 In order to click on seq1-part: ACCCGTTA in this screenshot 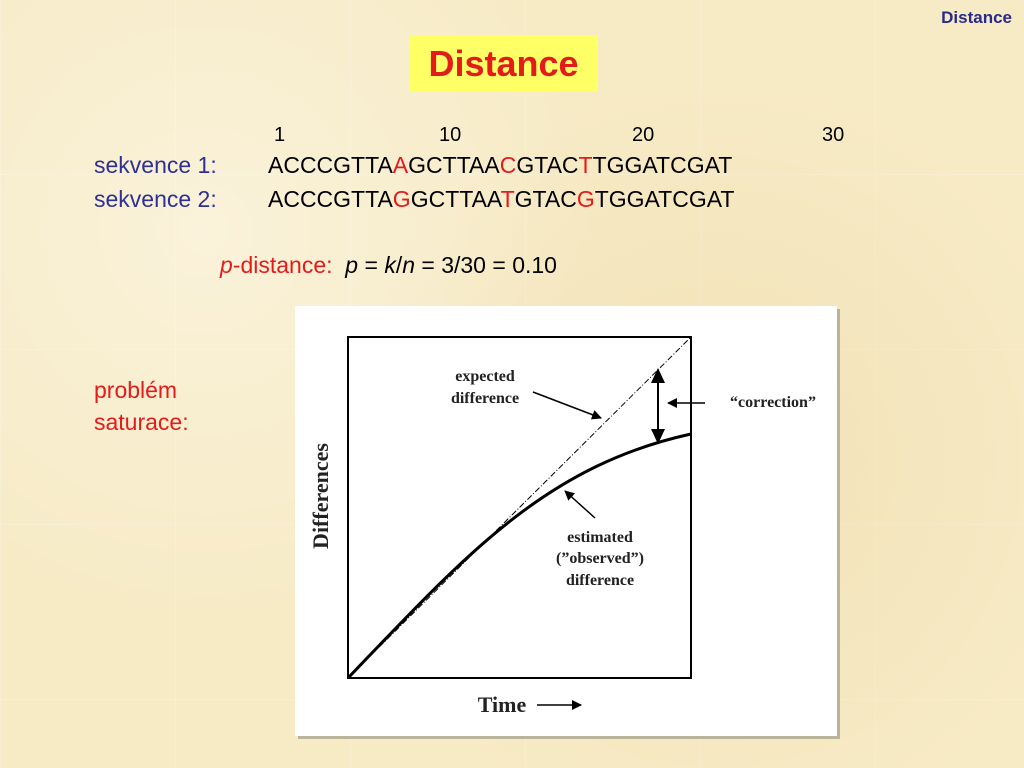, I will do `click(330, 165)`.